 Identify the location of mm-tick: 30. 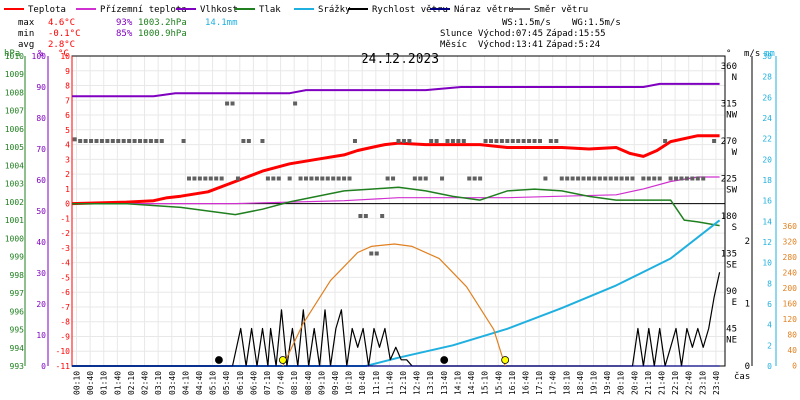
(767, 56).